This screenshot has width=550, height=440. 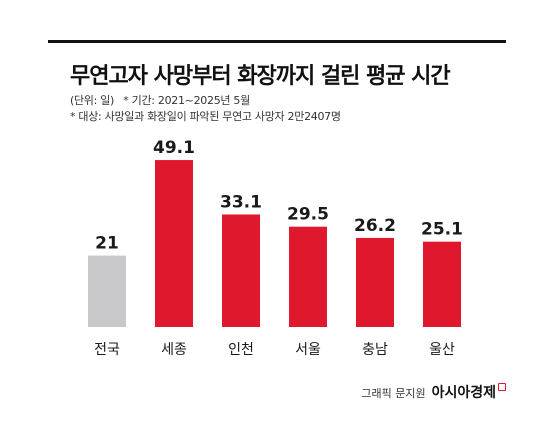 What do you see at coordinates (260, 76) in the screenshot?
I see `chart-title: 무연고자 사망부터 화장까지 걸린 평균 시간` at bounding box center [260, 76].